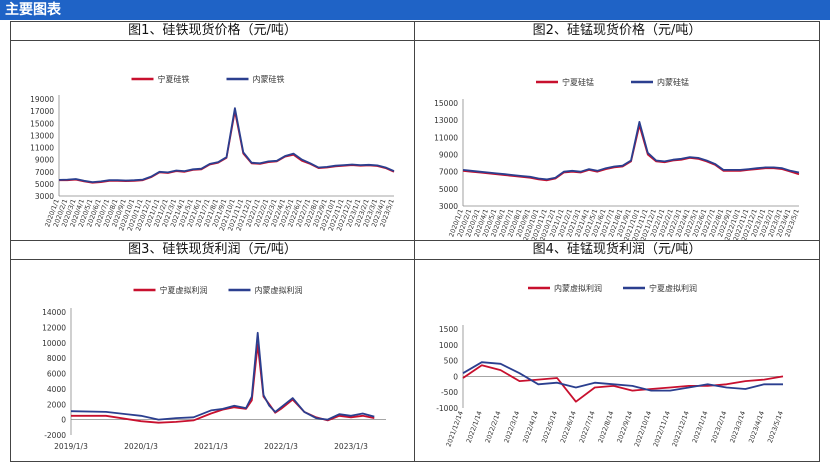  I want to click on y-tick-label: 10000, so click(54, 343).